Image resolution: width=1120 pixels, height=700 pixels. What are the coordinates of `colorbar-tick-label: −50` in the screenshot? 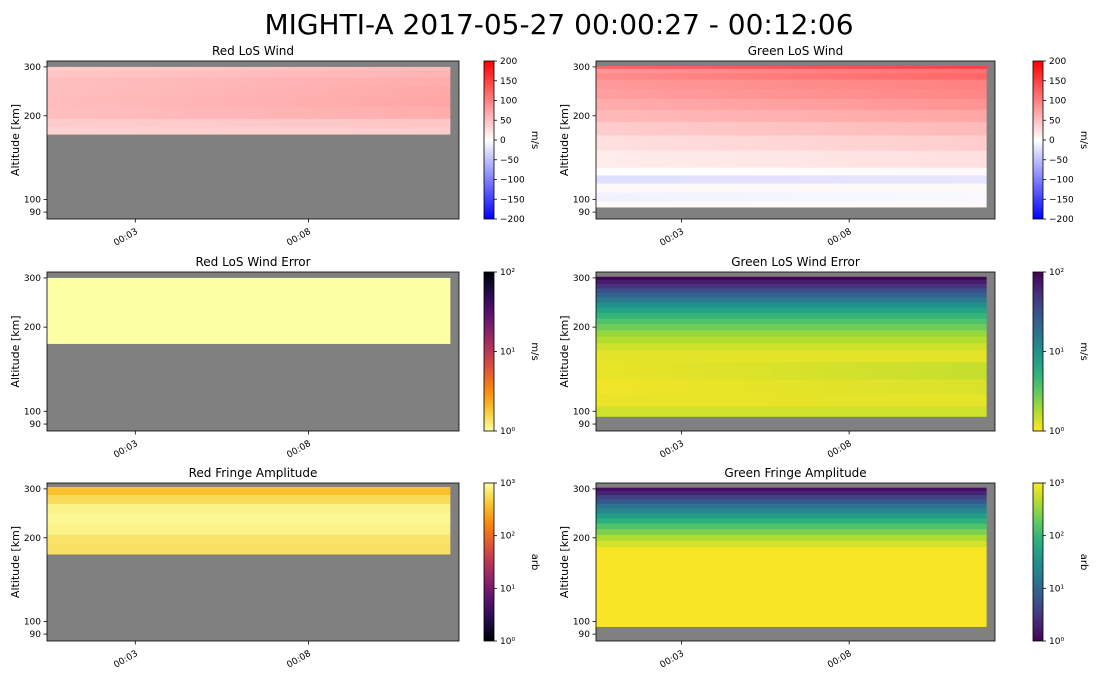 It's located at (1058, 161).